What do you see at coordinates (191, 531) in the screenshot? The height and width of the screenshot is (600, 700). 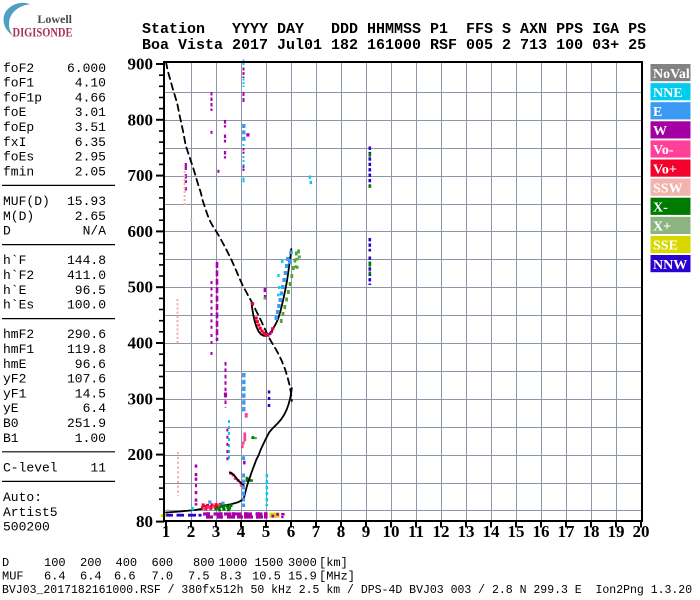 I see `svg-text: 2` at bounding box center [191, 531].